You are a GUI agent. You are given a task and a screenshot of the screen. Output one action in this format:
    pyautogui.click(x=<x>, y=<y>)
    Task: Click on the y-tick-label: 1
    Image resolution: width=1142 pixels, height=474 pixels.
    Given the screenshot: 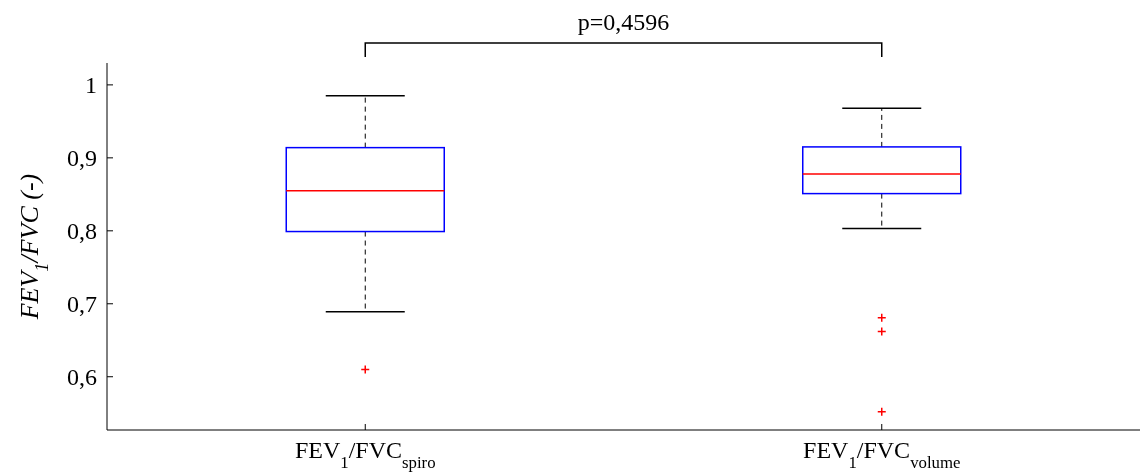 What is the action you would take?
    pyautogui.click(x=91, y=85)
    